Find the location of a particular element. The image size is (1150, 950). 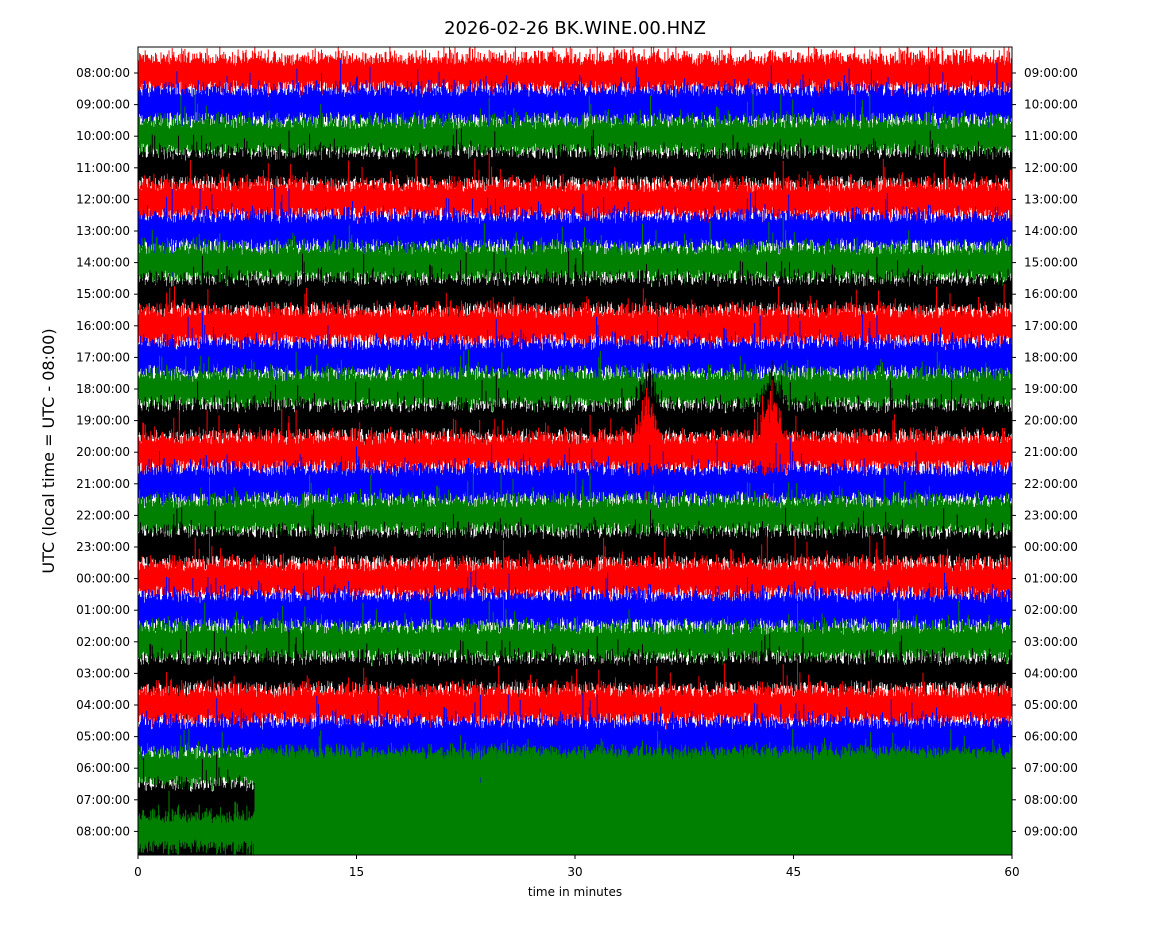

y-tick-label-local: 11:00:00 is located at coordinates (1051, 136).